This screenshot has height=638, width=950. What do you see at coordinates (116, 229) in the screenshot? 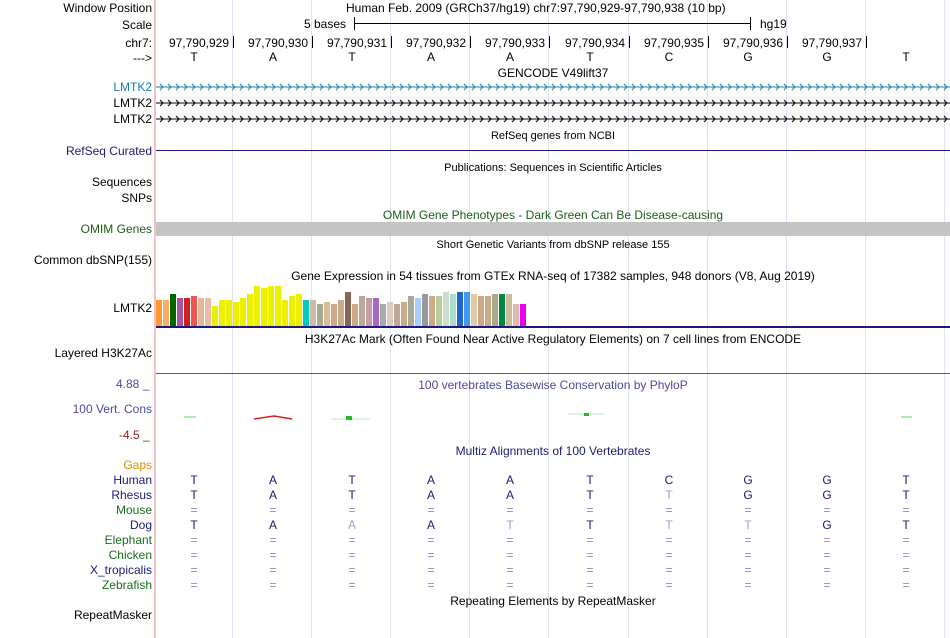
I see `omim-label: OMIM Genes` at bounding box center [116, 229].